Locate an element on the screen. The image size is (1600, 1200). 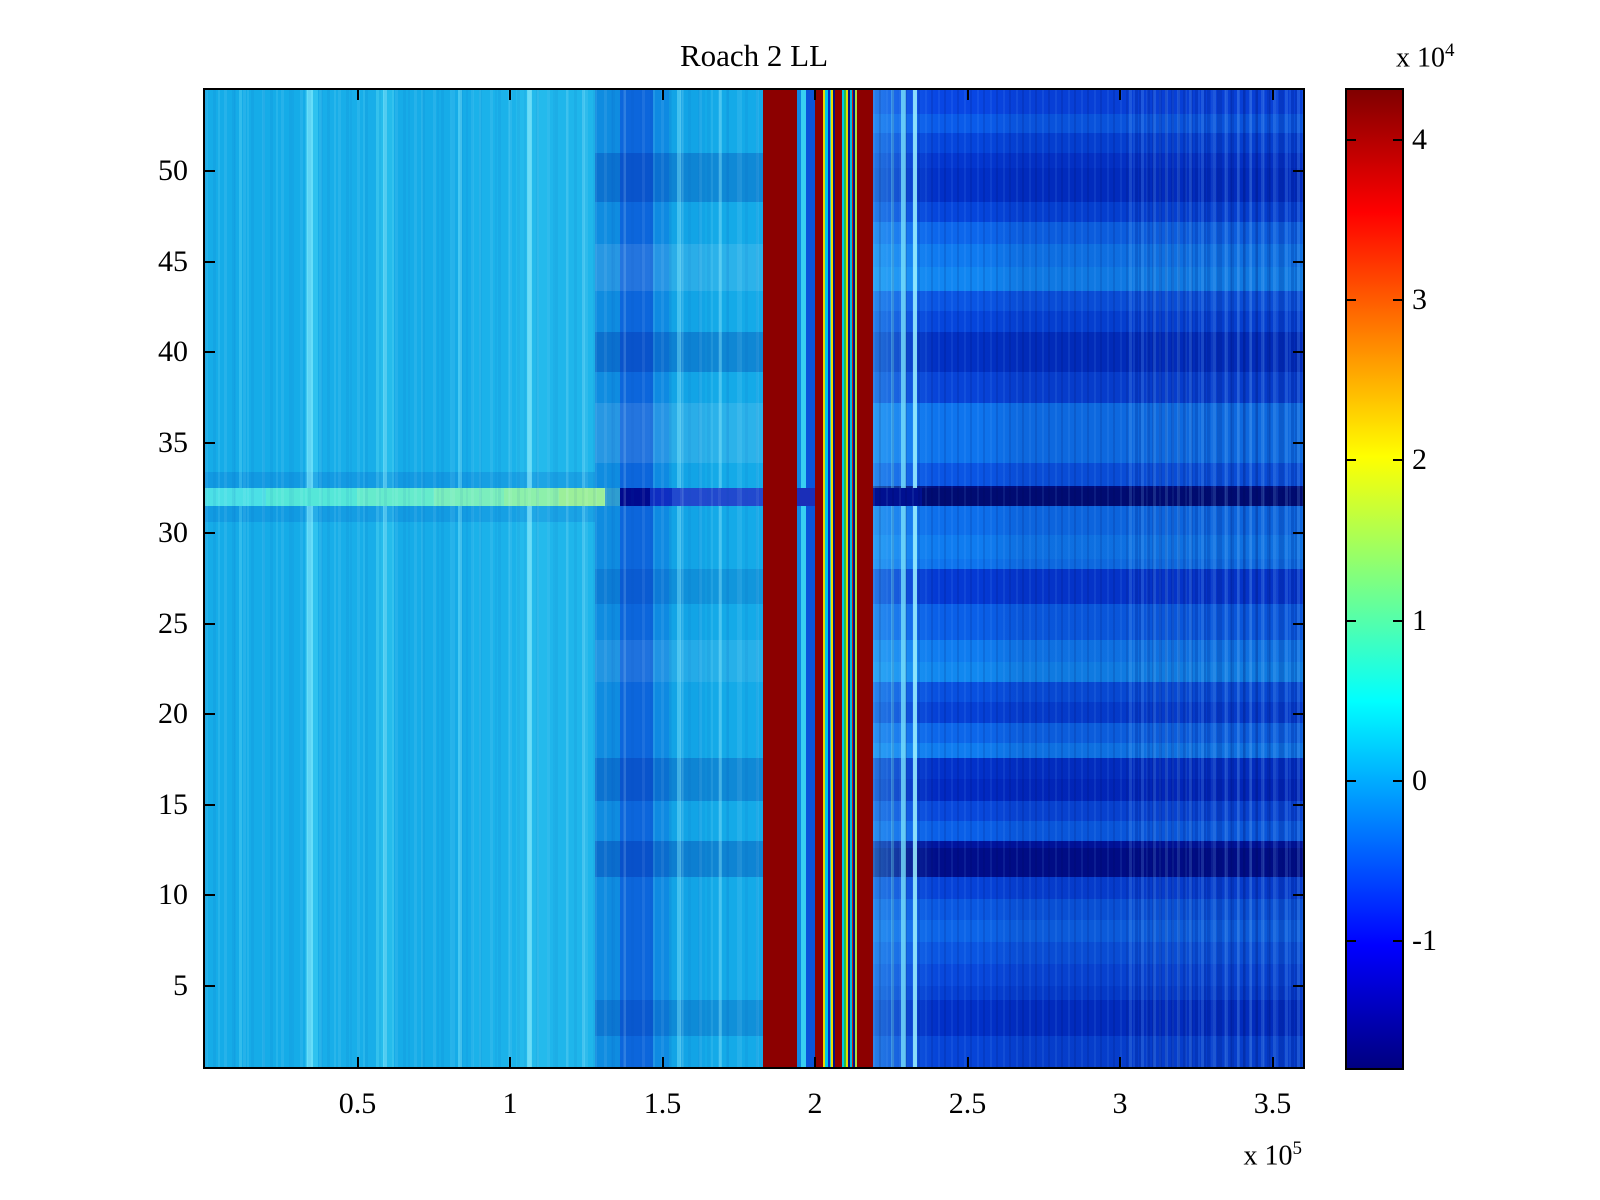
colorbar-exponent-label: x 104 is located at coordinates (1456, 57).